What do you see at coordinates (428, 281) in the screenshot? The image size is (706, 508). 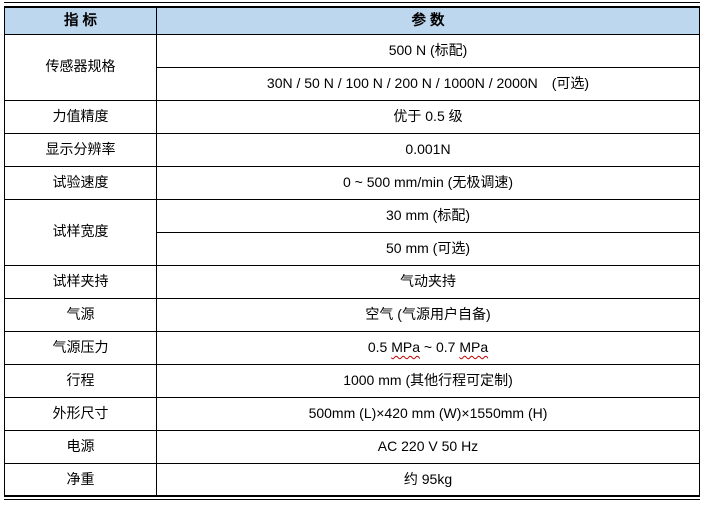 I see `param-sample-clamping: 气动夹持` at bounding box center [428, 281].